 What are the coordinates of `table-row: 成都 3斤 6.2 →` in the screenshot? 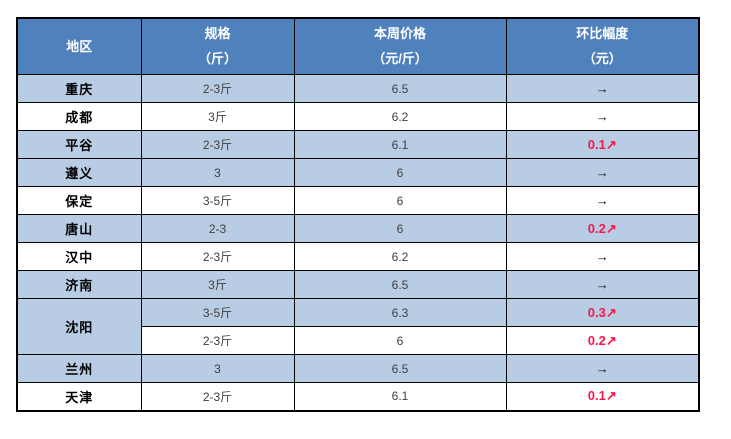 It's located at (358, 116).